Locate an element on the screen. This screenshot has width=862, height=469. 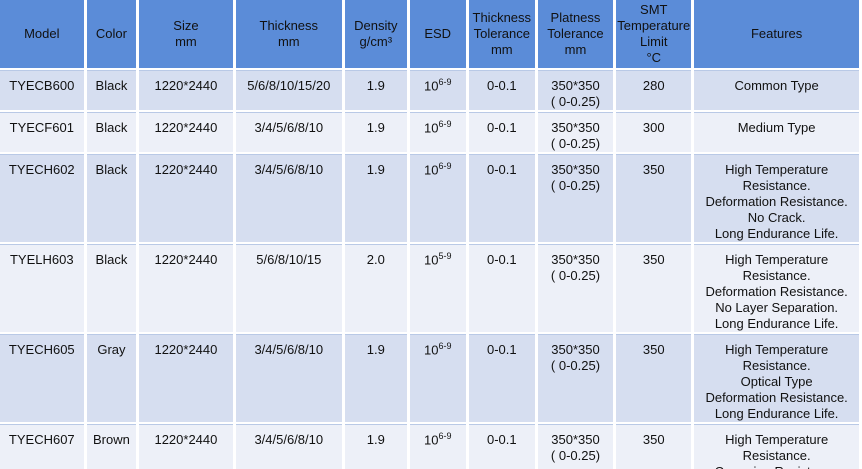
smt-limit-cell: 280 is located at coordinates (654, 90).